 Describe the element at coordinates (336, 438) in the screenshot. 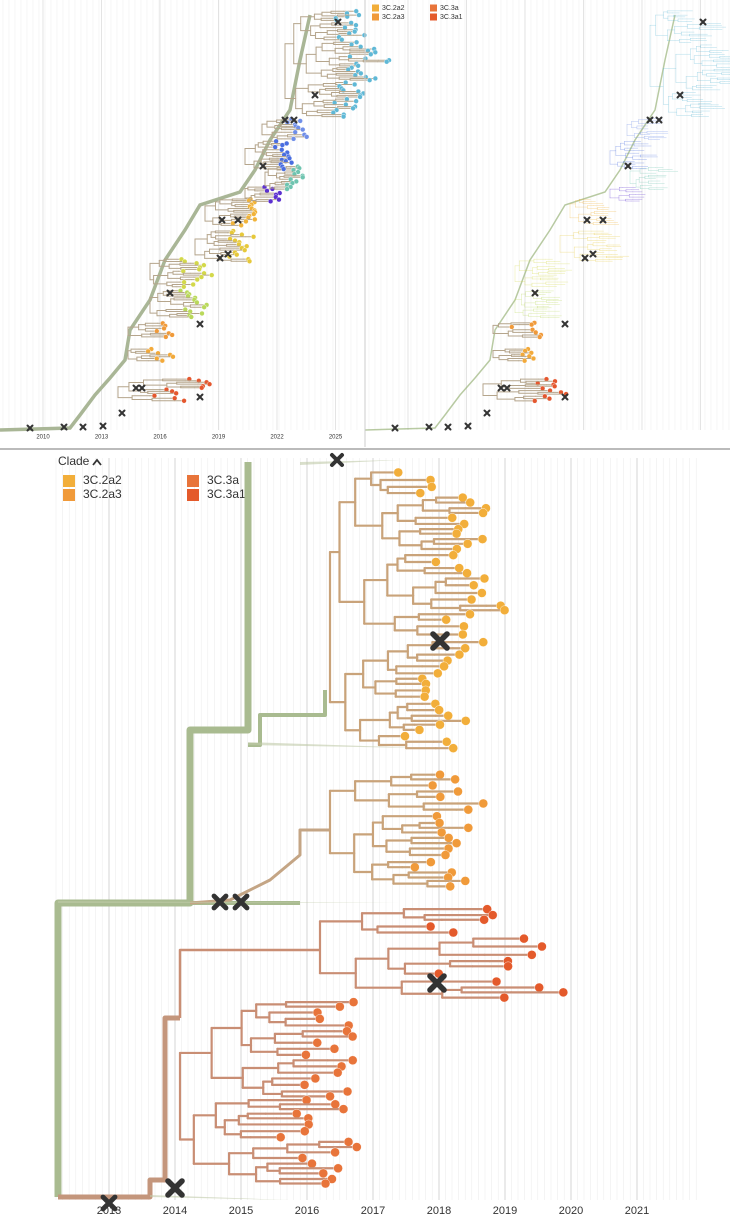

I see `x-tick-label: 2025` at that location.